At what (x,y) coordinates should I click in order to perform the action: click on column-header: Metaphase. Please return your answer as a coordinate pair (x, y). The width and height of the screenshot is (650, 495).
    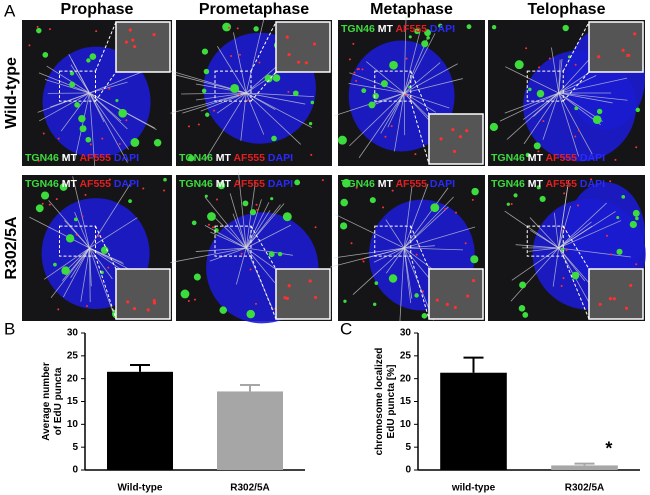
    Looking at the image, I should click on (411, 9).